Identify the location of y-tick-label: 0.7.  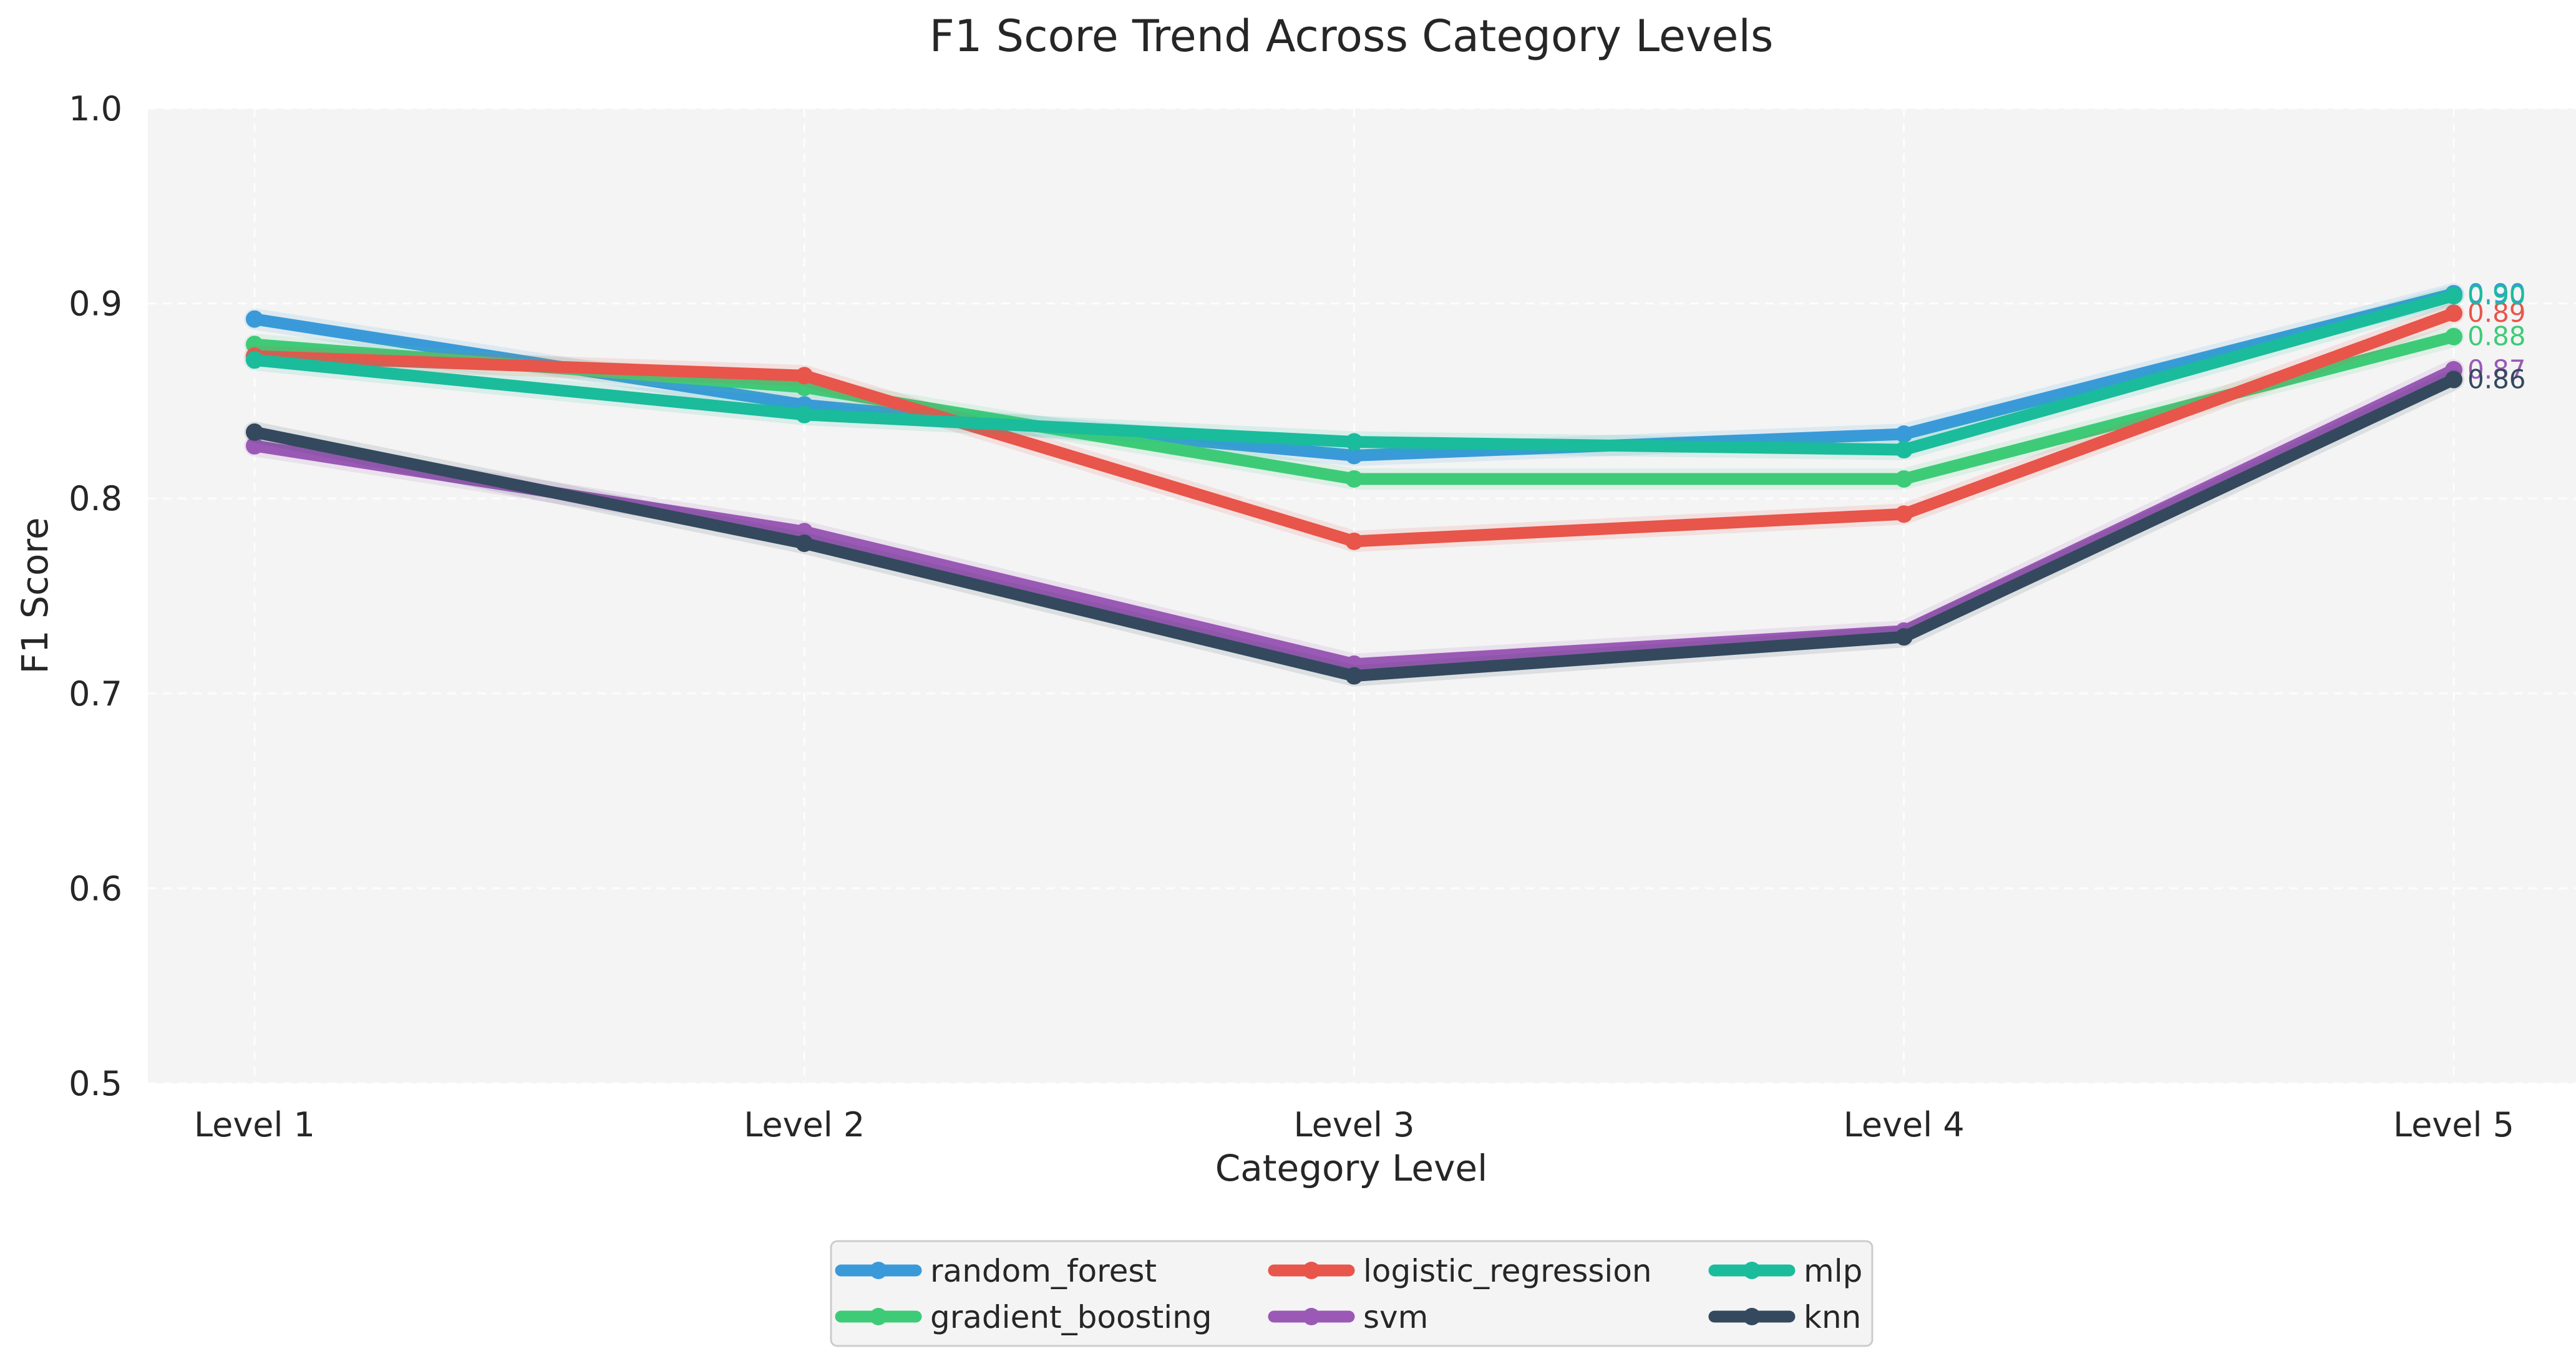
(96, 693).